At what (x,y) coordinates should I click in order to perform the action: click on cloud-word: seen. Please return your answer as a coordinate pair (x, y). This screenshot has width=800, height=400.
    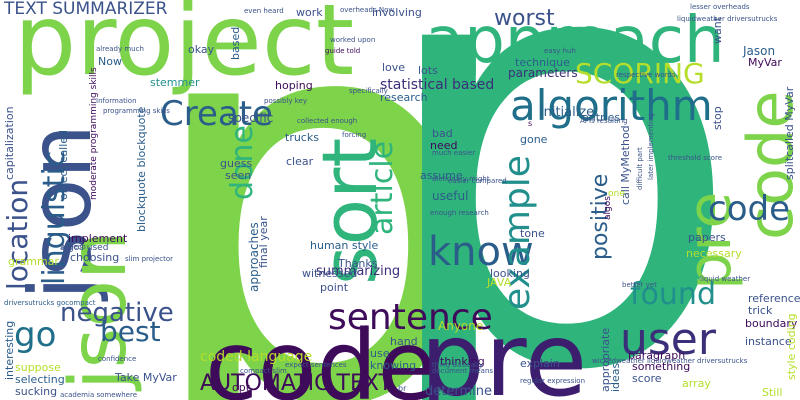
    Looking at the image, I should click on (238, 175).